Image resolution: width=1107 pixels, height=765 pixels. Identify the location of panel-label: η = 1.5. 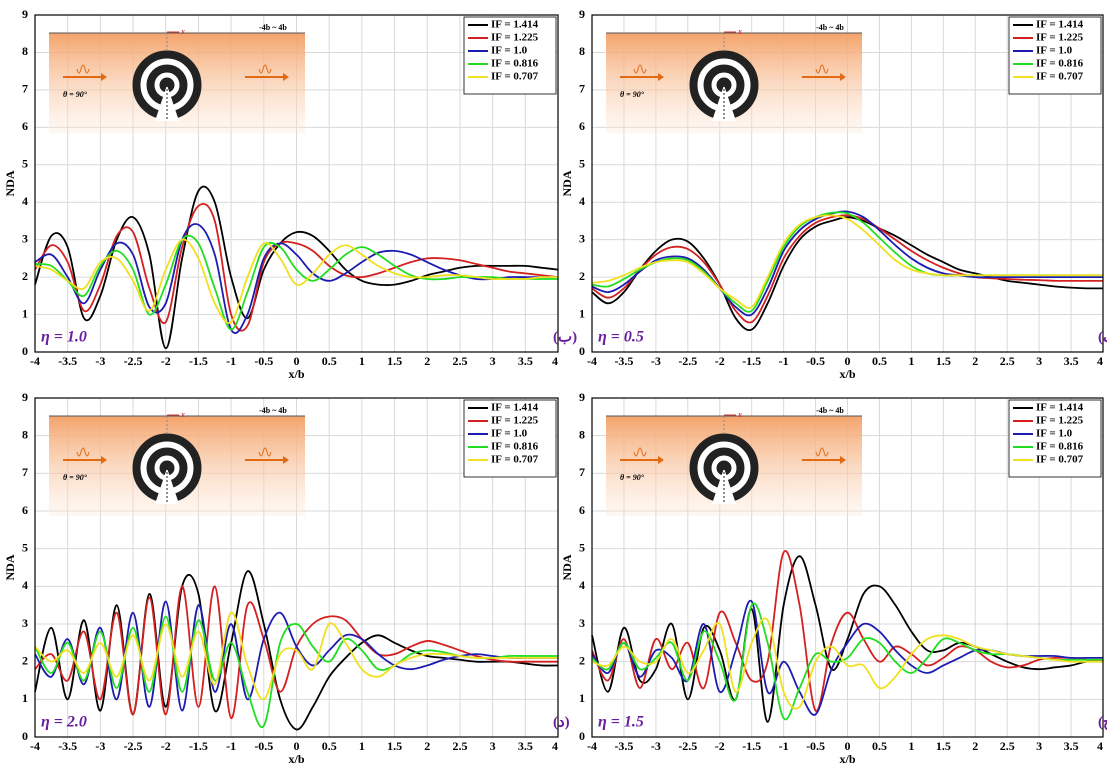
(621, 722).